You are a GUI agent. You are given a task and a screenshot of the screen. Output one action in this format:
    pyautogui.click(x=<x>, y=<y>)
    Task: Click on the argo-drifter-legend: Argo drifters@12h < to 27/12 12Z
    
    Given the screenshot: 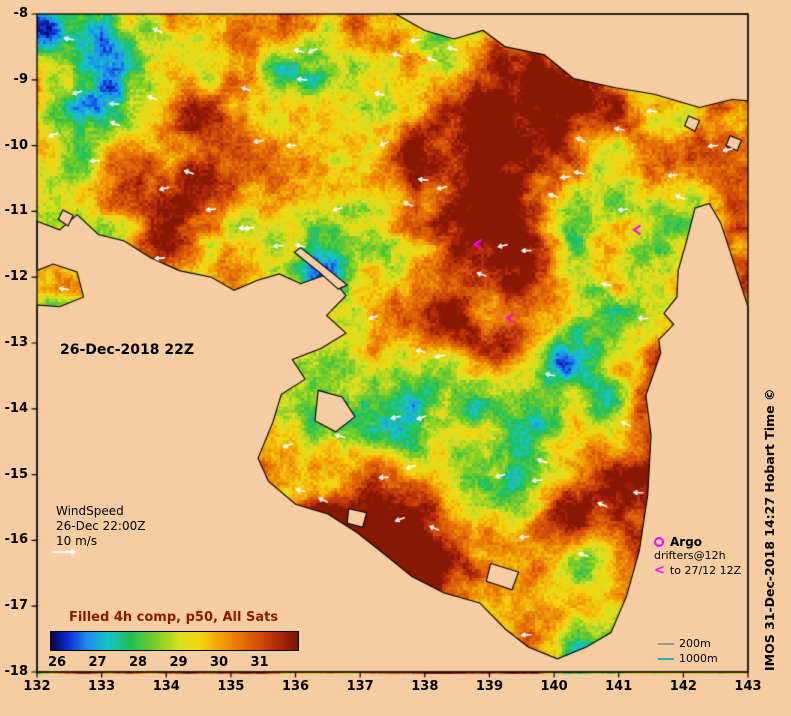 What is the action you would take?
    pyautogui.click(x=697, y=556)
    